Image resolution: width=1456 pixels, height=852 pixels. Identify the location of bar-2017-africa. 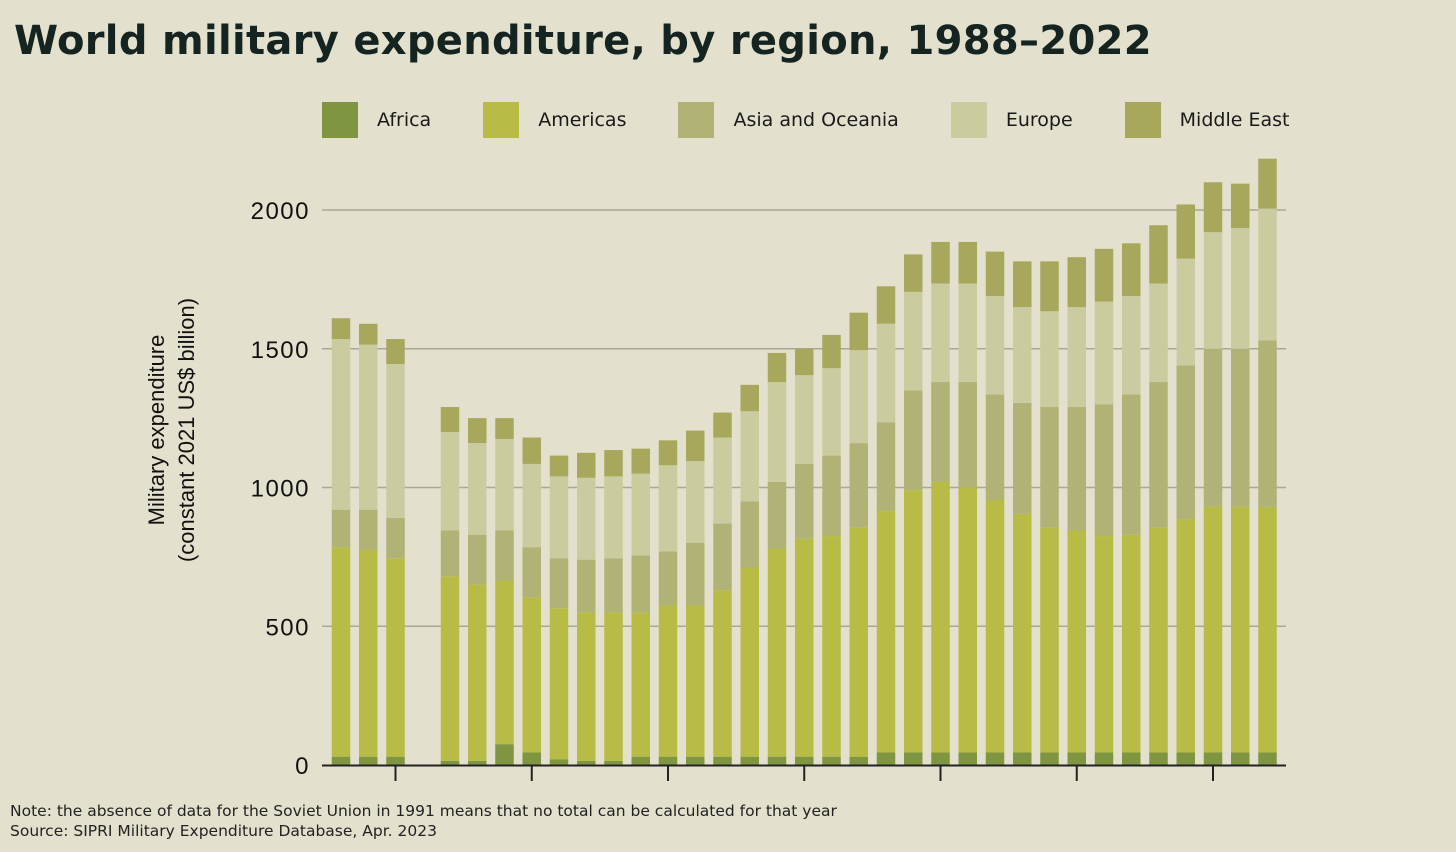
(1131, 758).